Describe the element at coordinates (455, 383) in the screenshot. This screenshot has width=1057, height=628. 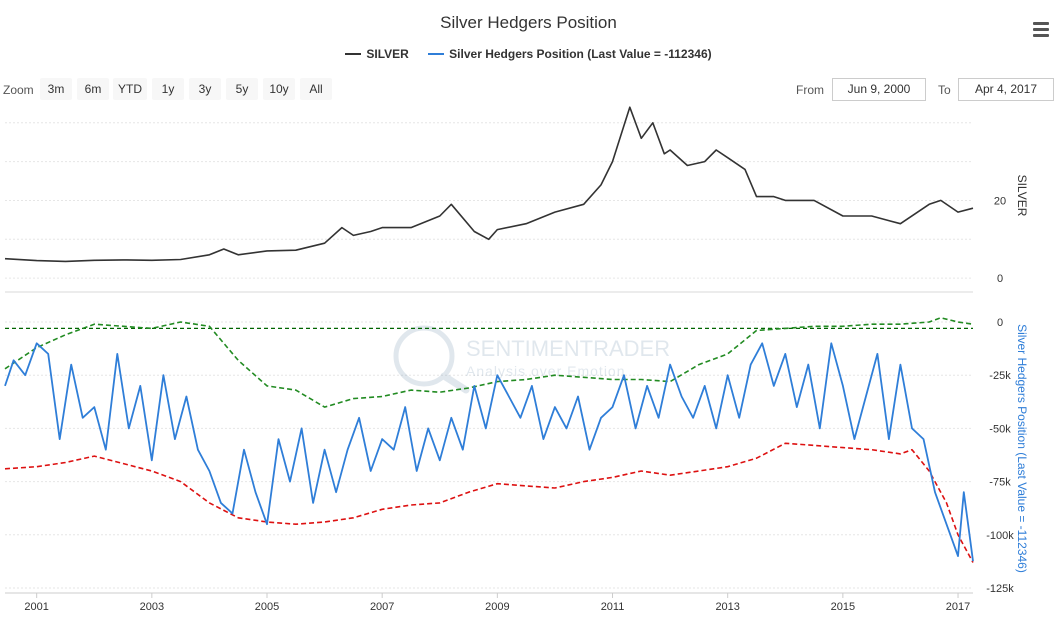
I see `watermark-magnifier-handle` at that location.